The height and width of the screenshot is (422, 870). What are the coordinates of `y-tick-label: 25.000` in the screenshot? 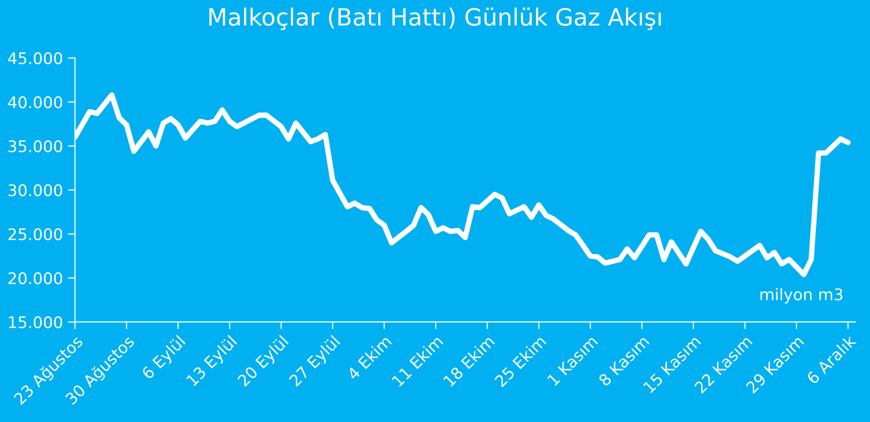 It's located at (35, 234).